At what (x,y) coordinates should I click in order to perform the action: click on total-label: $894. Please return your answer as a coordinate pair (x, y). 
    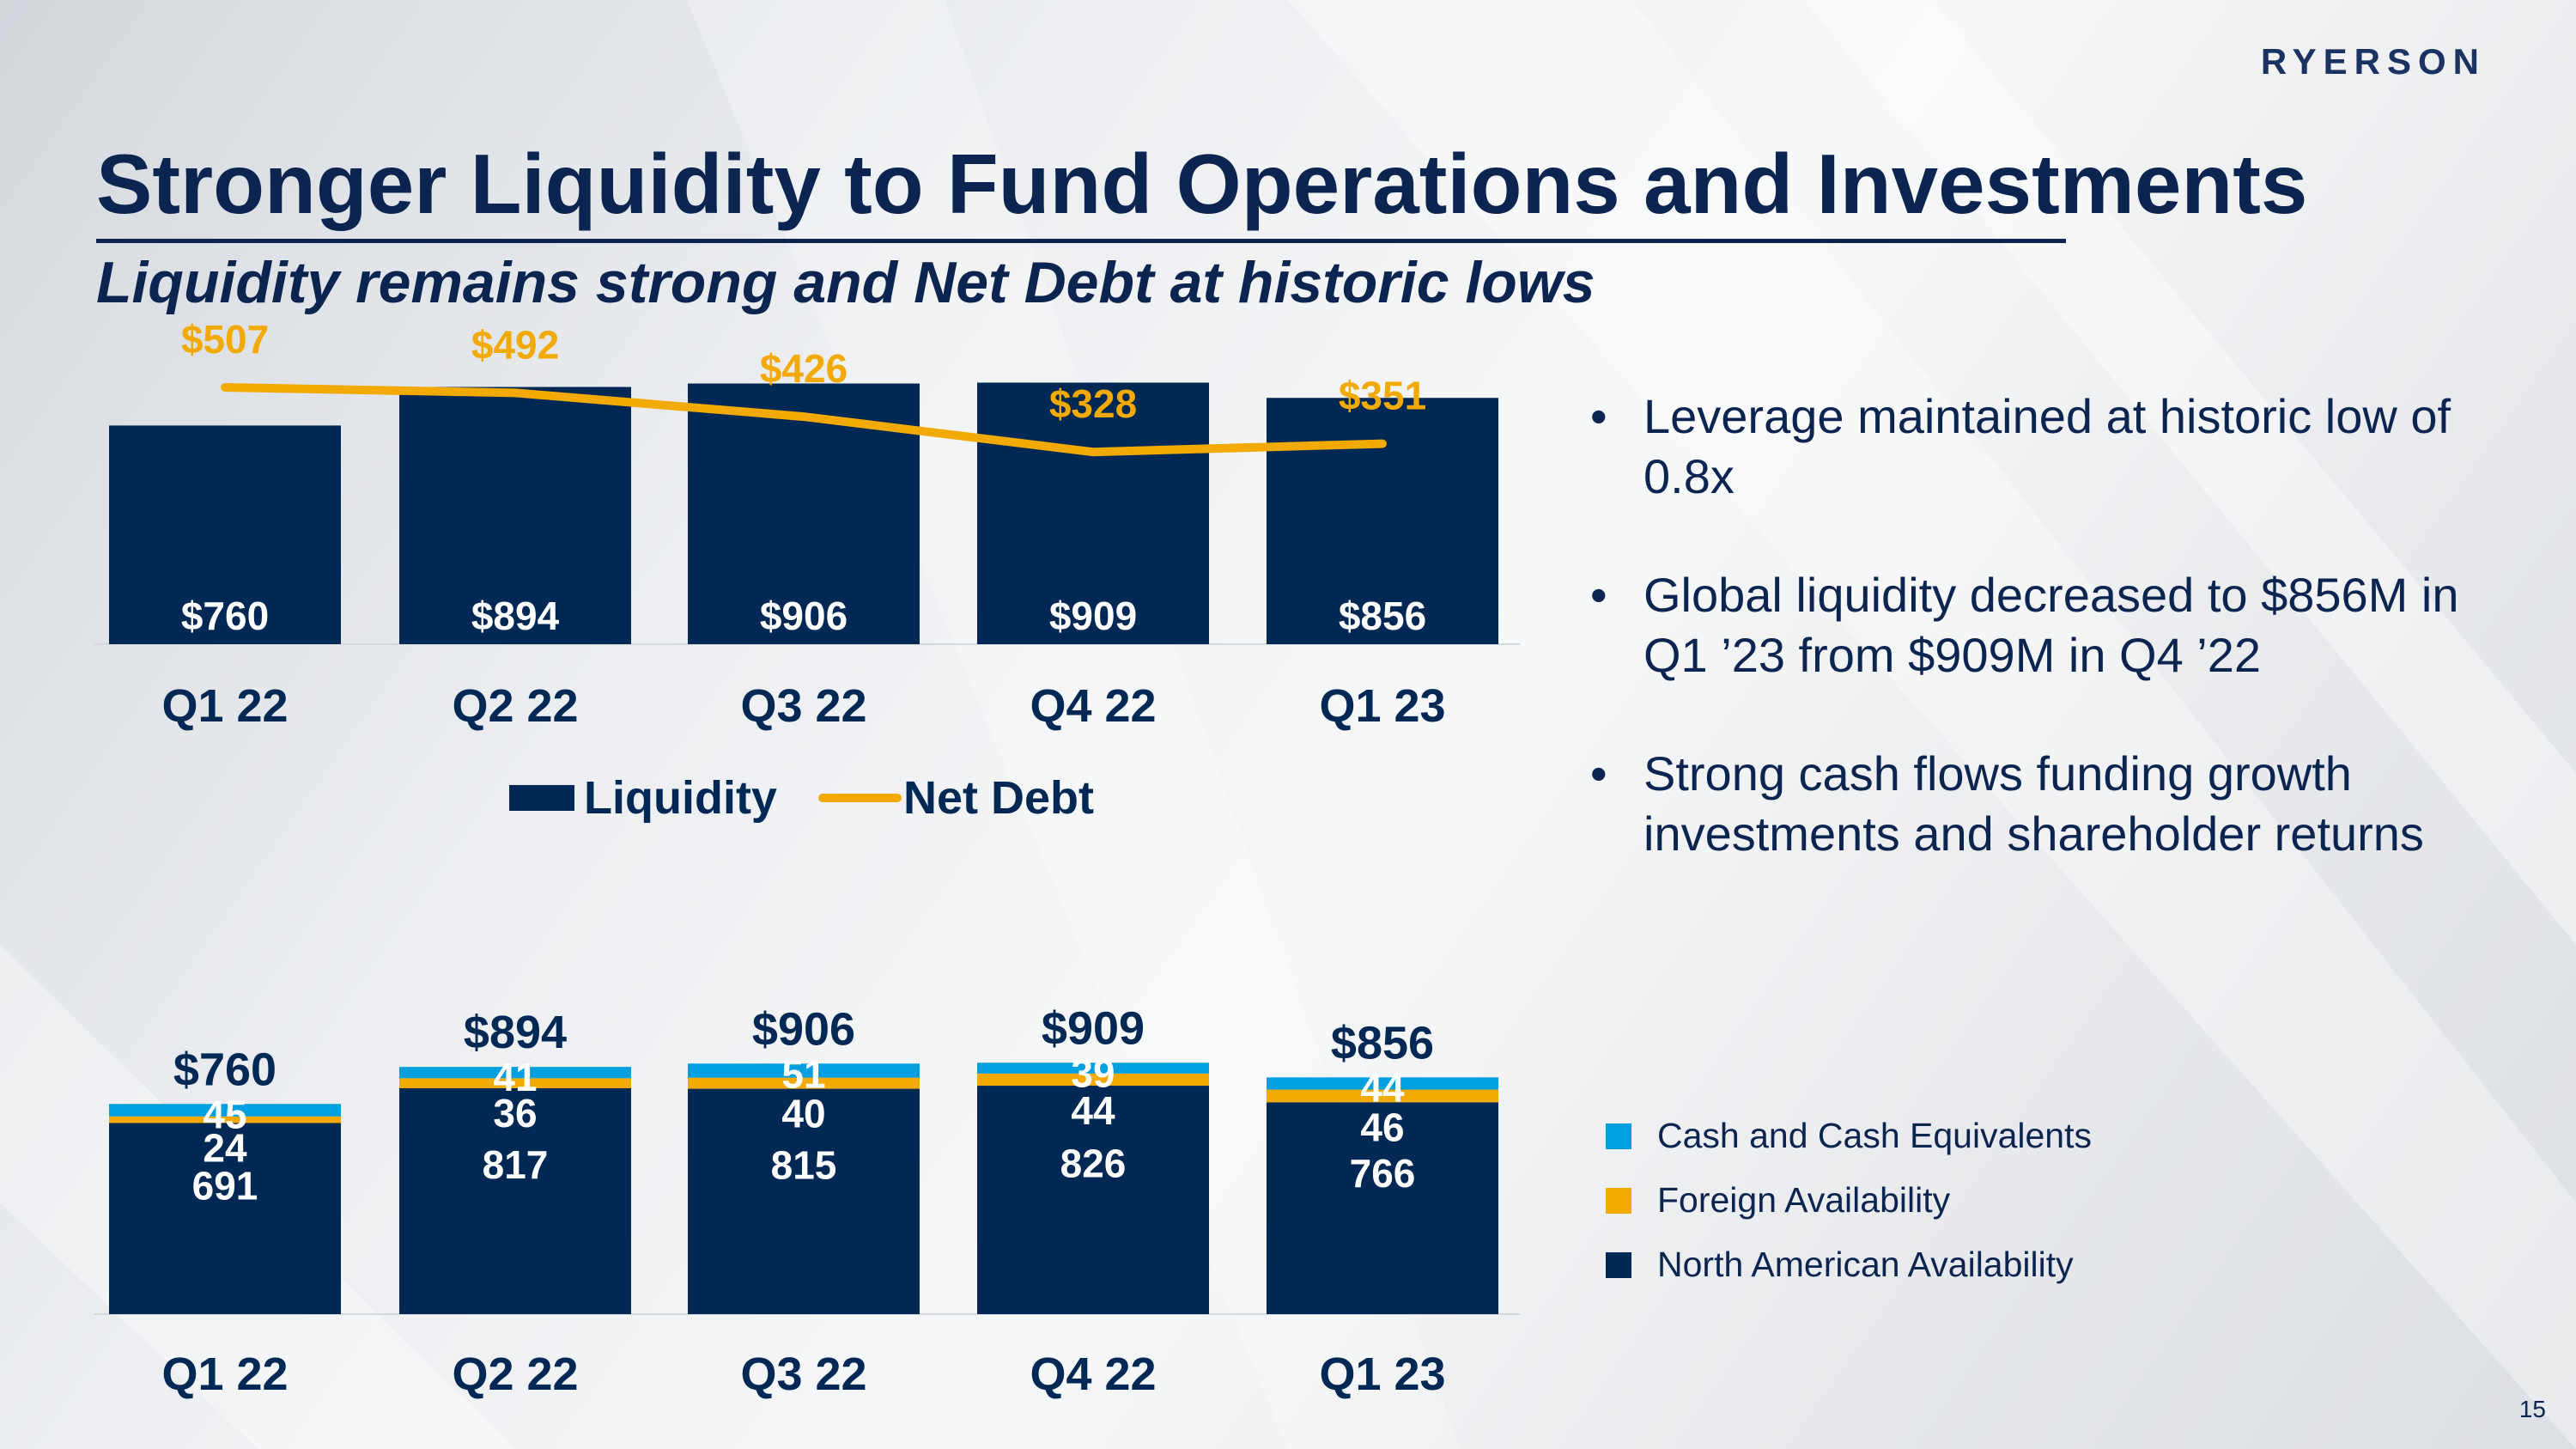
    Looking at the image, I should click on (515, 1032).